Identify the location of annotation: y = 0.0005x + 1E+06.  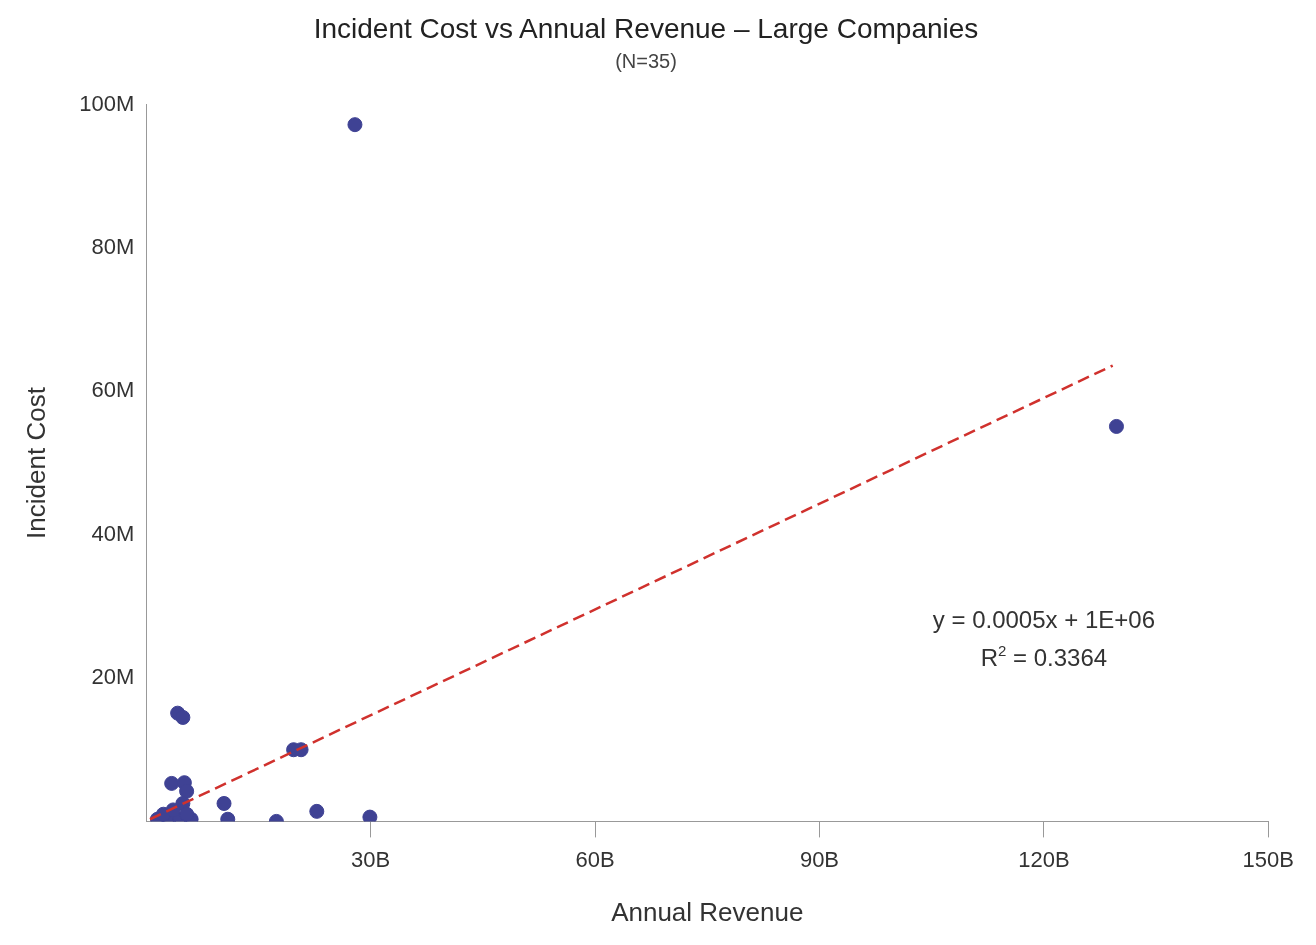
(1043, 619).